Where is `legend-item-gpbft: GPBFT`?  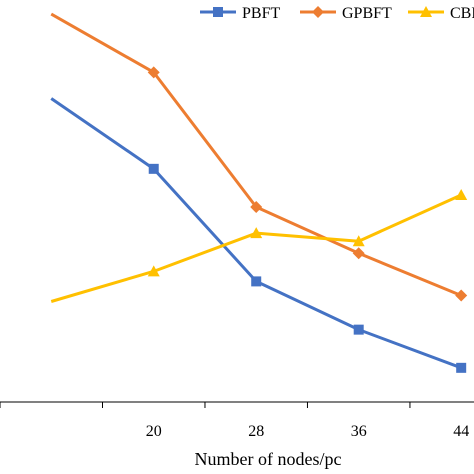
legend-item-gpbft: GPBFT is located at coordinates (346, 13).